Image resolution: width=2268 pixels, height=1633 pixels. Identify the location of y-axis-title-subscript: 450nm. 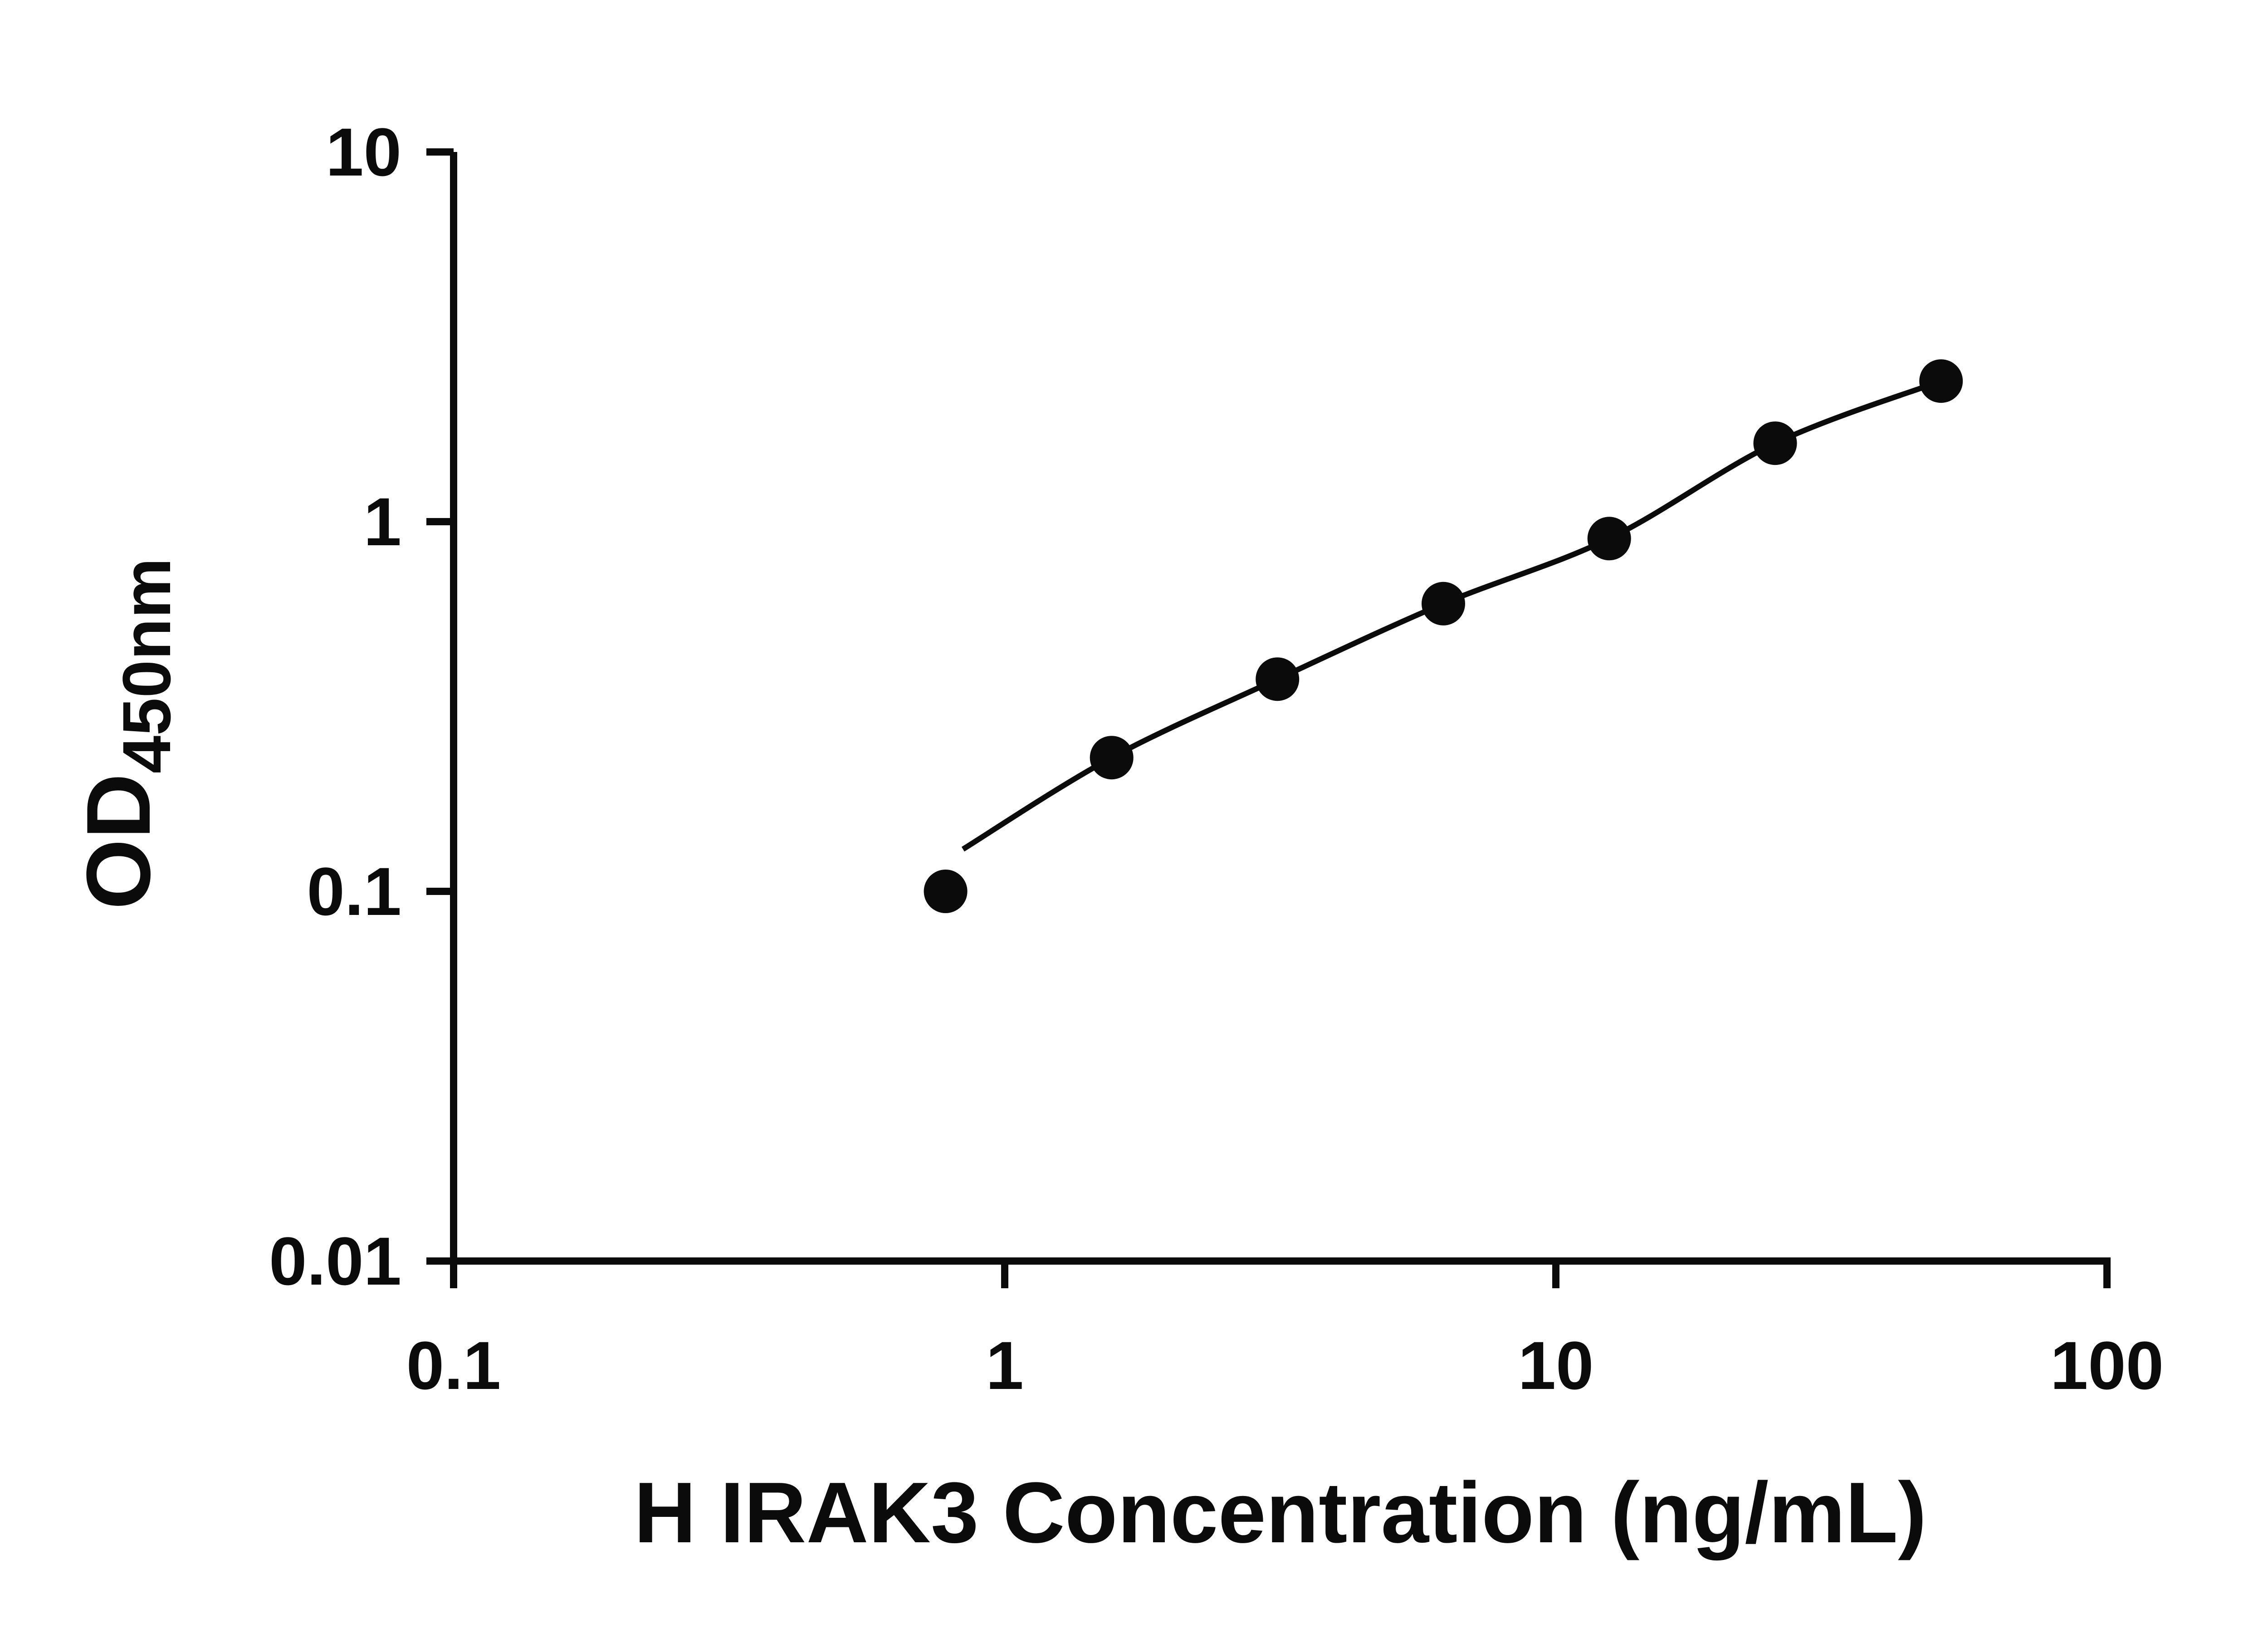
(147, 665).